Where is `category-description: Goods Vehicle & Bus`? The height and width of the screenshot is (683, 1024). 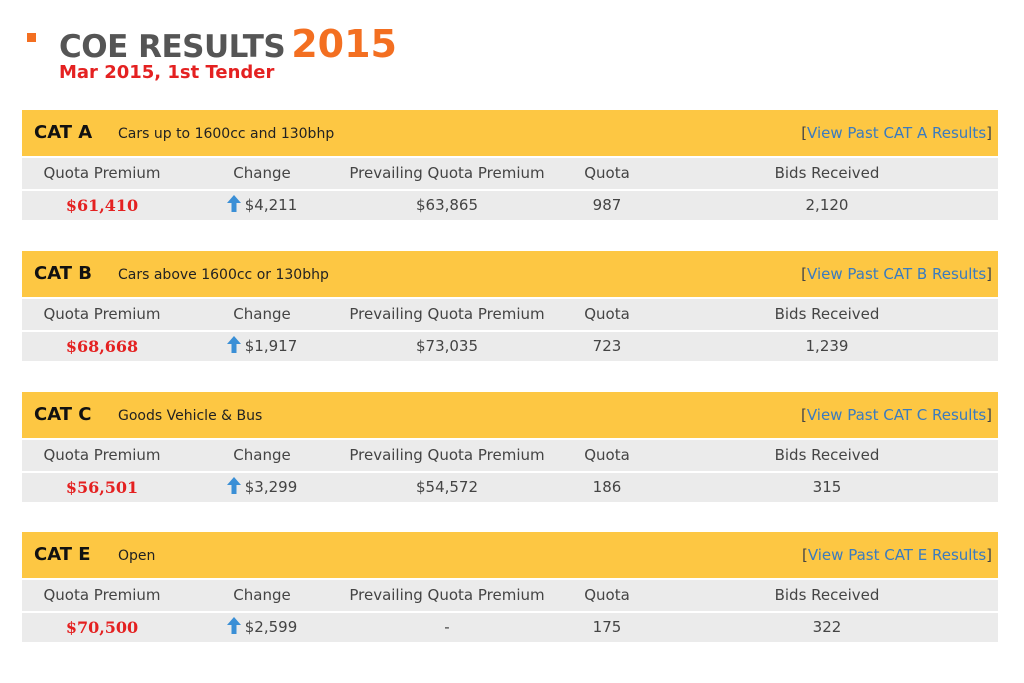
category-description: Goods Vehicle & Bus is located at coordinates (190, 416).